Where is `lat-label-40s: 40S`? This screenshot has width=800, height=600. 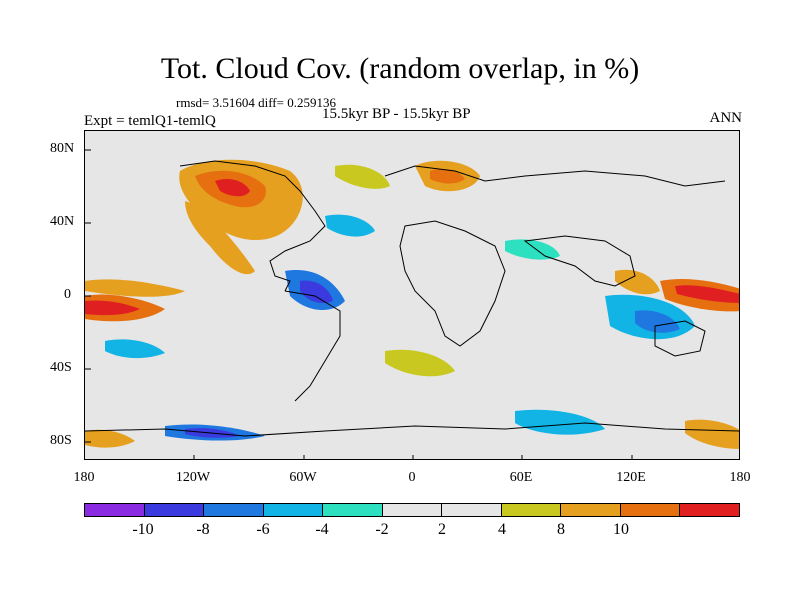 lat-label-40s: 40S is located at coordinates (61, 367).